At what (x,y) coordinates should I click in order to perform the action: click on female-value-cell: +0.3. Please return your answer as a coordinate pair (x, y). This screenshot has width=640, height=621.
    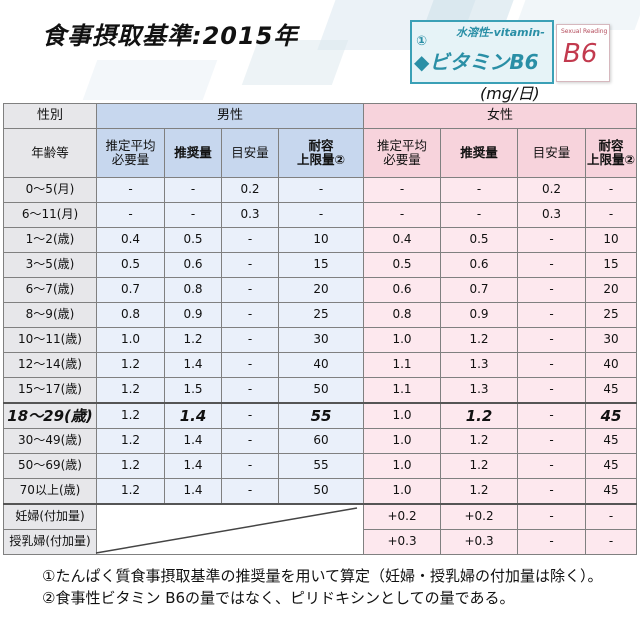
    Looking at the image, I should click on (479, 542).